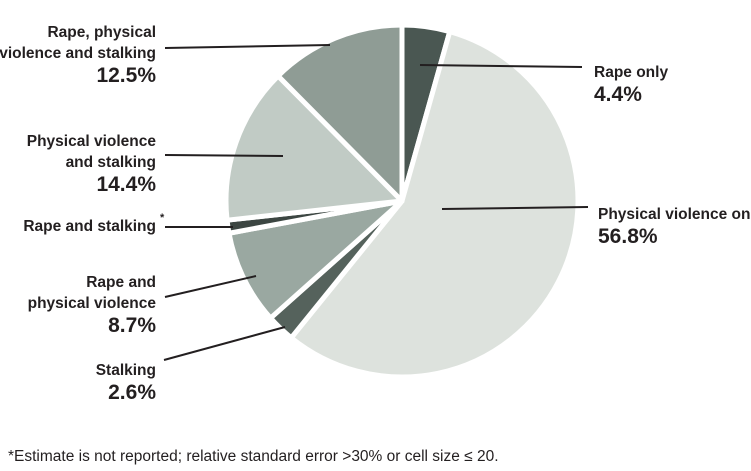 Image resolution: width=751 pixels, height=471 pixels. I want to click on slice-value-physical-violence-only: 56.8%, so click(628, 236).